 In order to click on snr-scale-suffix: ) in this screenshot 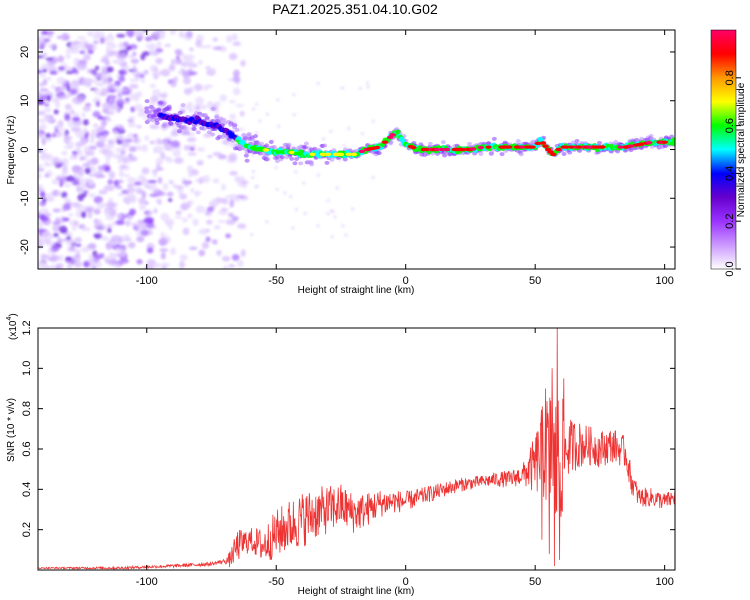, I will do `click(13, 314)`.